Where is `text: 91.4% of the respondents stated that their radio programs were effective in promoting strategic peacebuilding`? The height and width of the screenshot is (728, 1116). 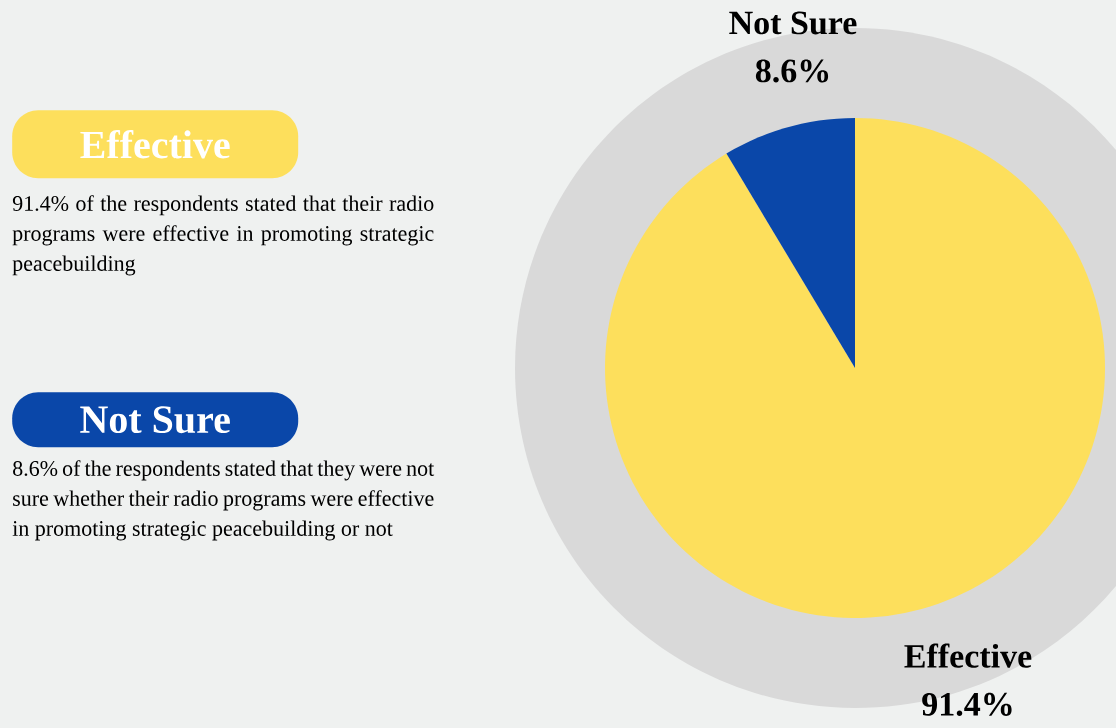 text: 91.4% of the respondents stated that their radio programs were effective in promoting strategic peacebuilding is located at coordinates (223, 235).